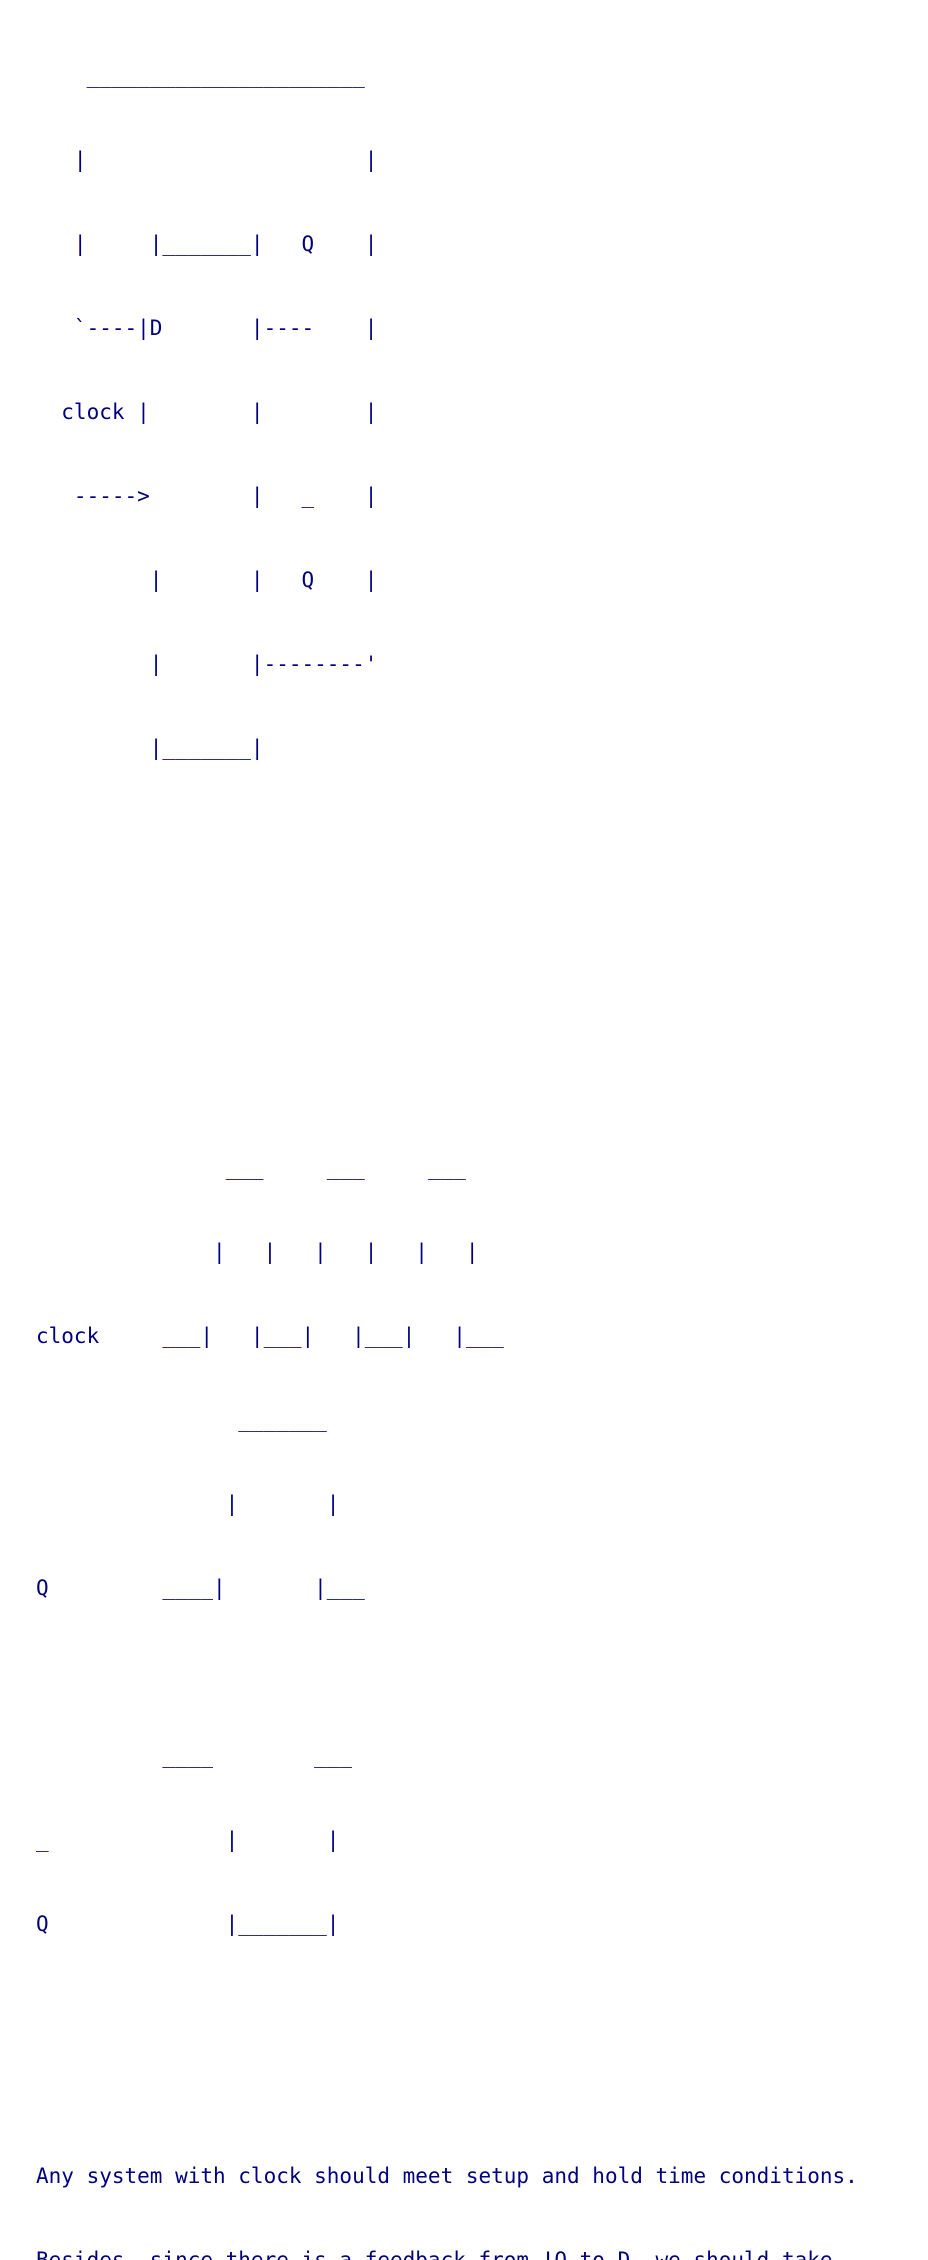 The width and height of the screenshot is (928, 2260). What do you see at coordinates (194, 1756) in the screenshot?
I see `waveform-line: ____ ___` at bounding box center [194, 1756].